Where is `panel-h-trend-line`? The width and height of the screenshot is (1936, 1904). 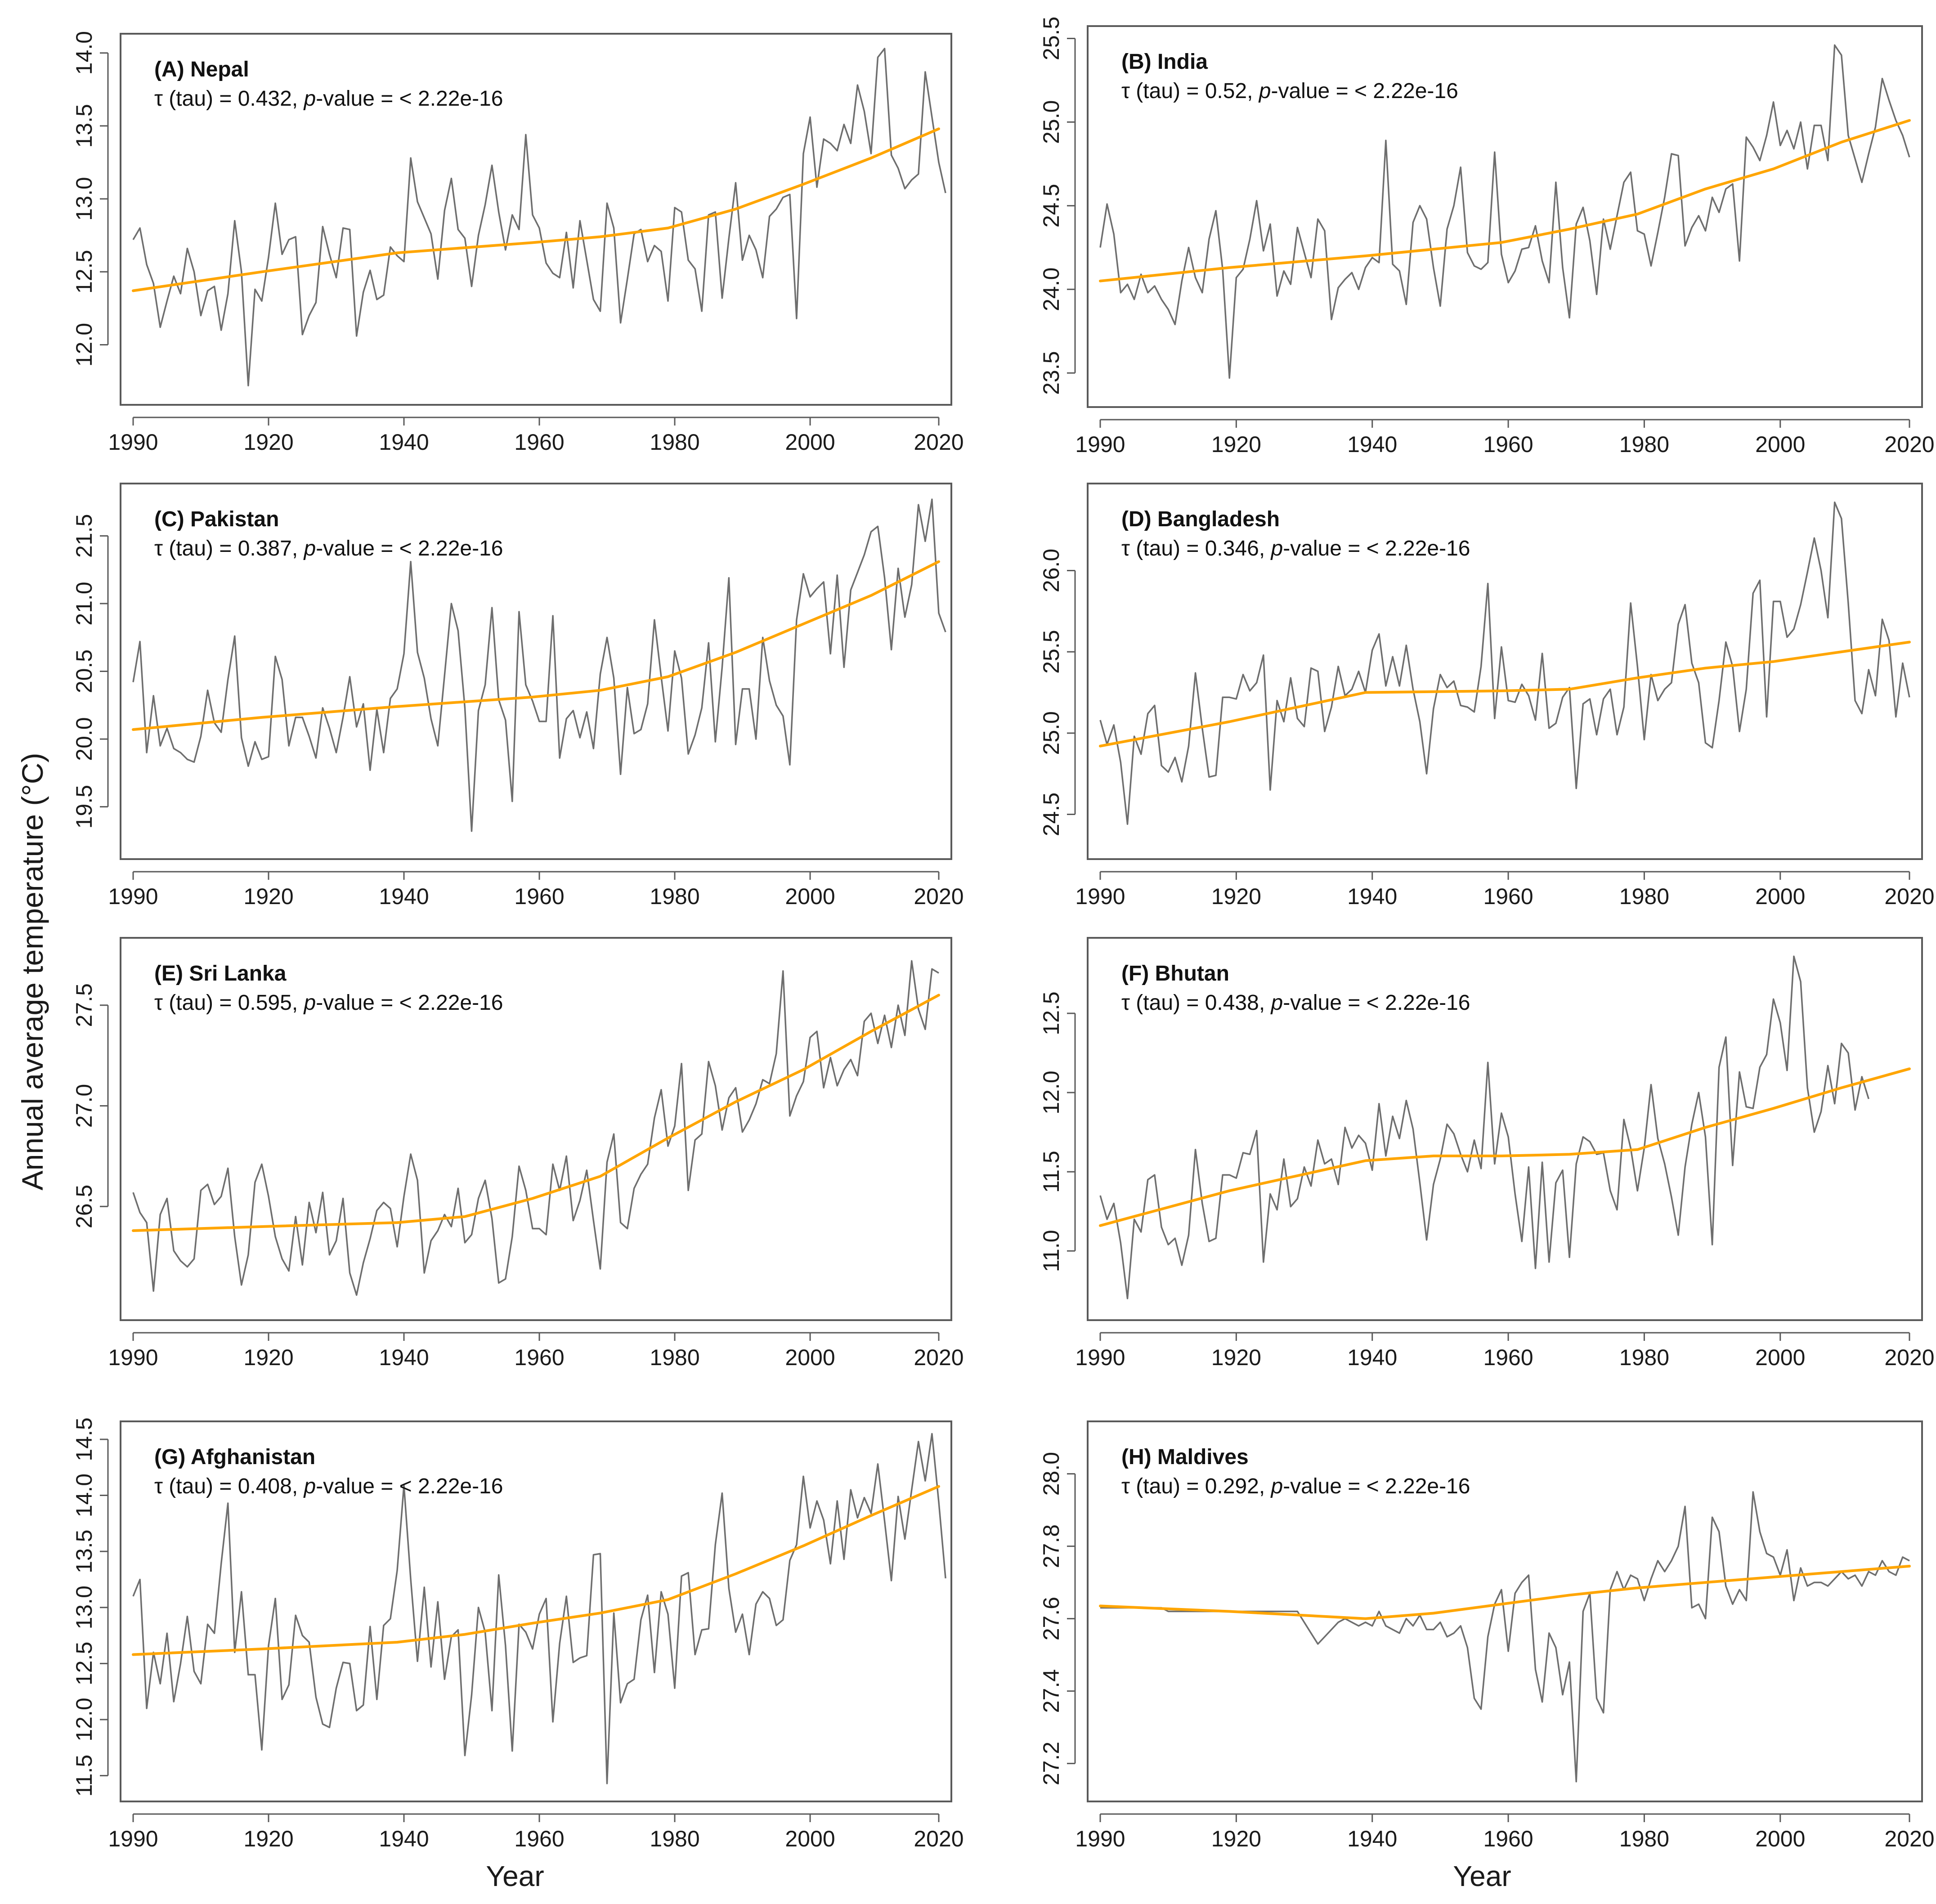
panel-h-trend-line is located at coordinates (1505, 1592).